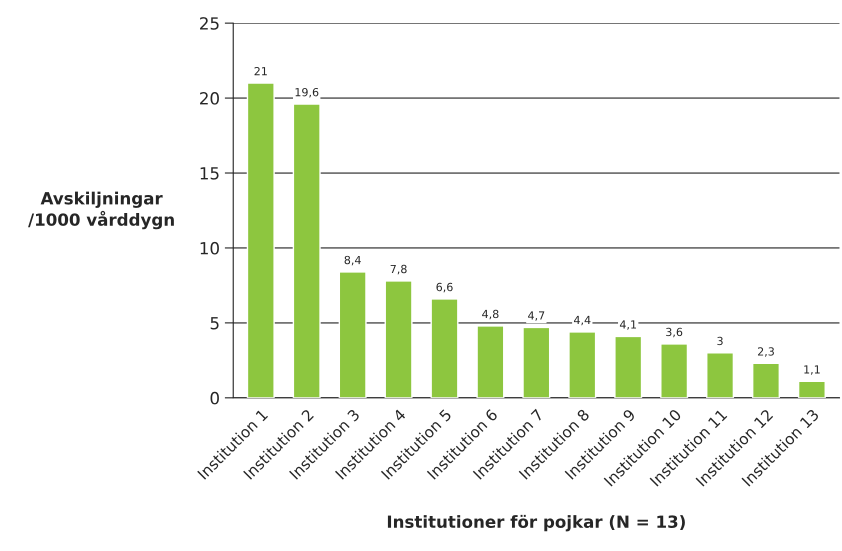 The width and height of the screenshot is (842, 551). Describe the element at coordinates (766, 352) in the screenshot. I see `data-label: 2,3` at that location.